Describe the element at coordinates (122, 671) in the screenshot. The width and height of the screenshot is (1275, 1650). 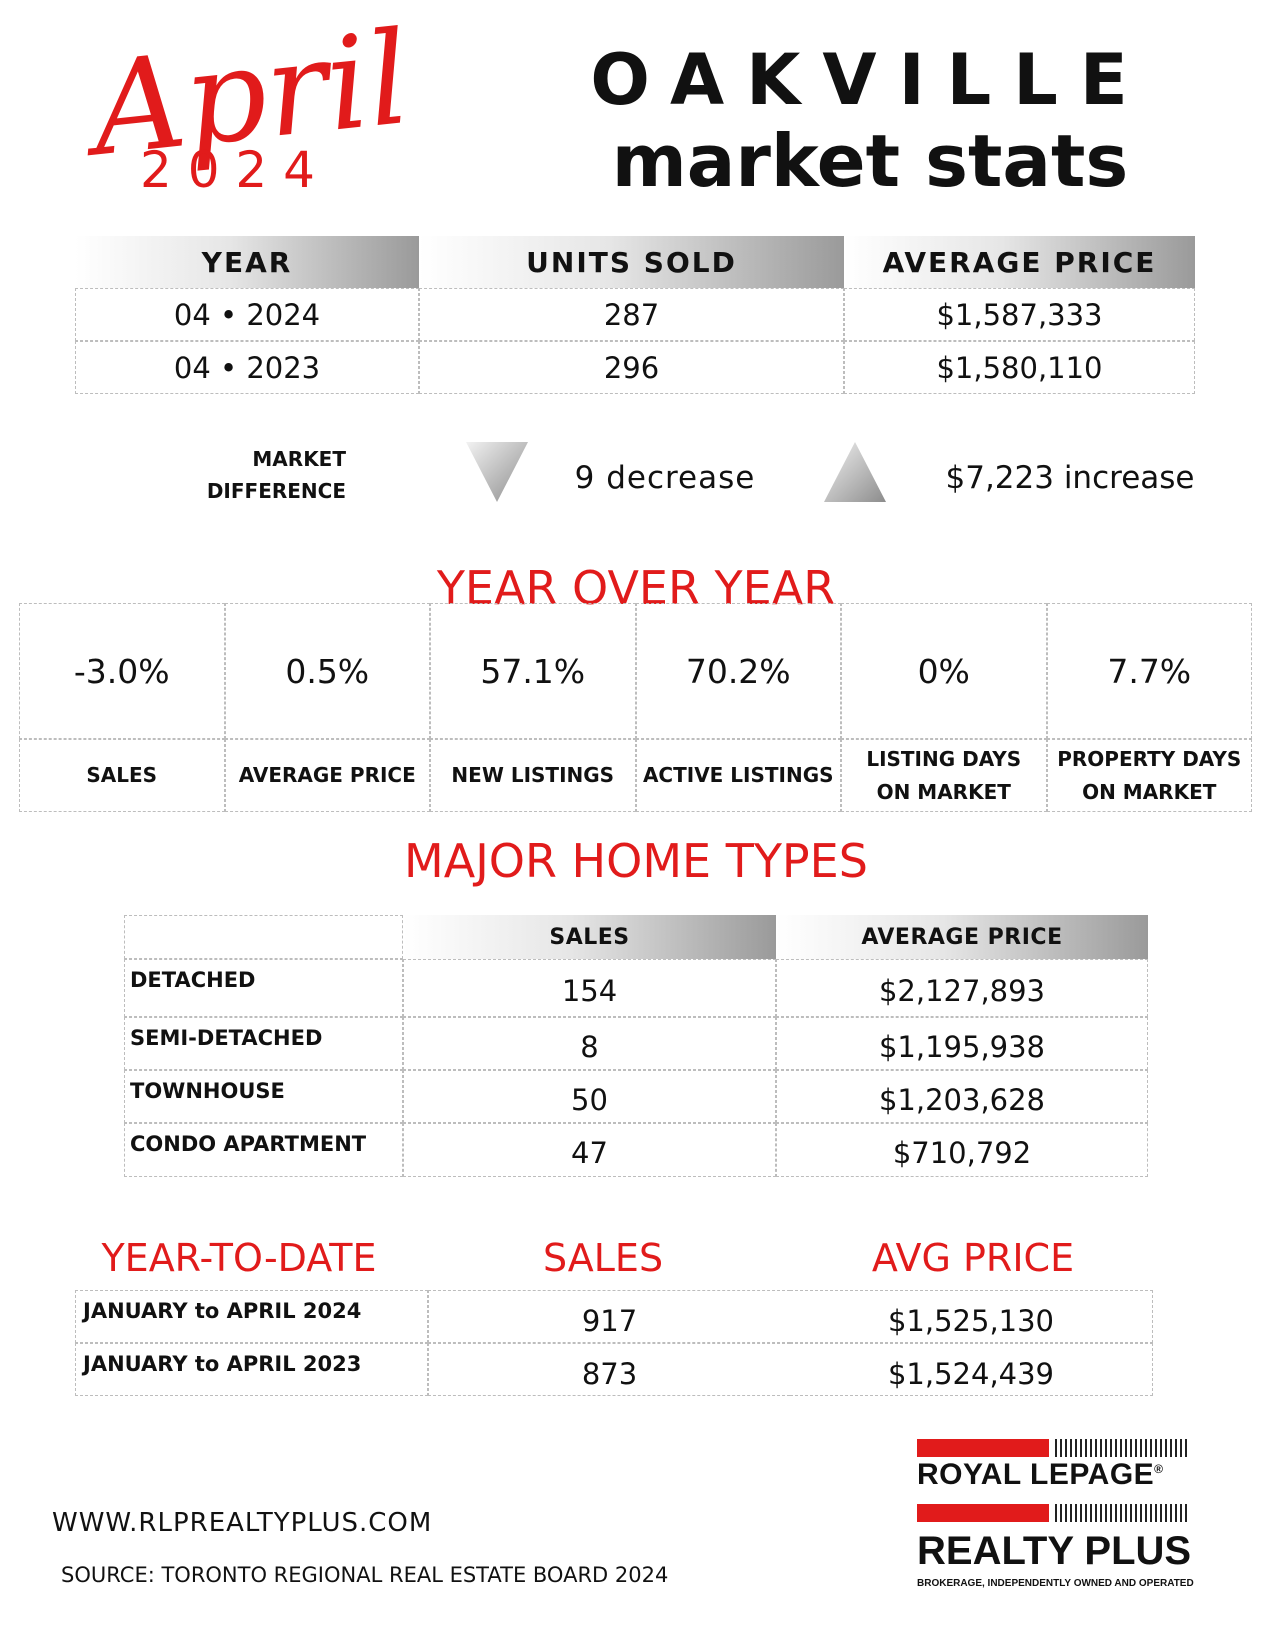
I see `yoy-value: -3.0%` at that location.